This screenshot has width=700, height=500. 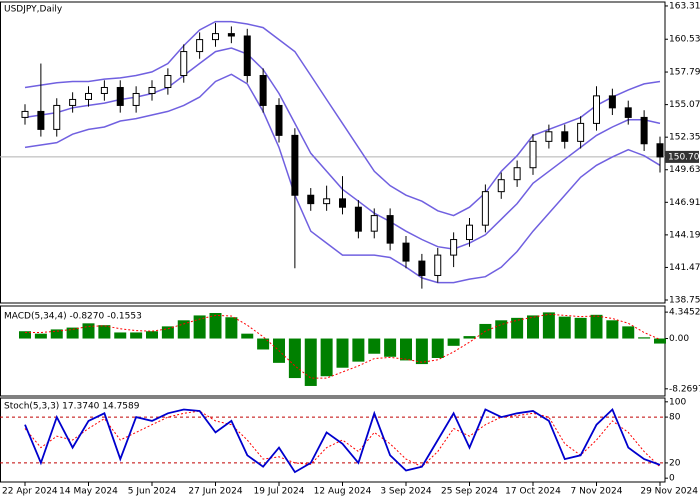 I want to click on y-tick-label: 163.310, so click(x=684, y=6).